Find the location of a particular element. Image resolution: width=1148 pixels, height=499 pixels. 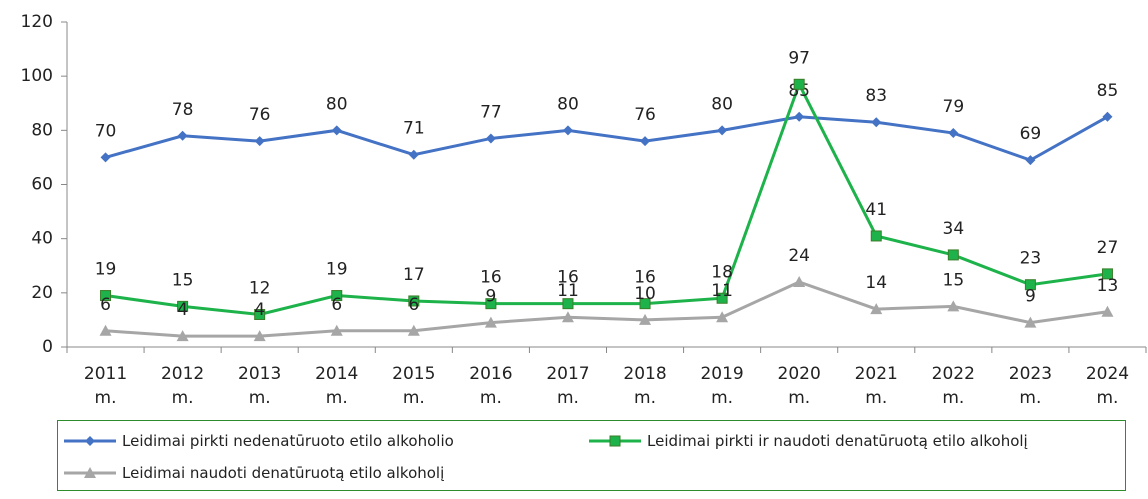

data-label: 6 is located at coordinates (413, 305).